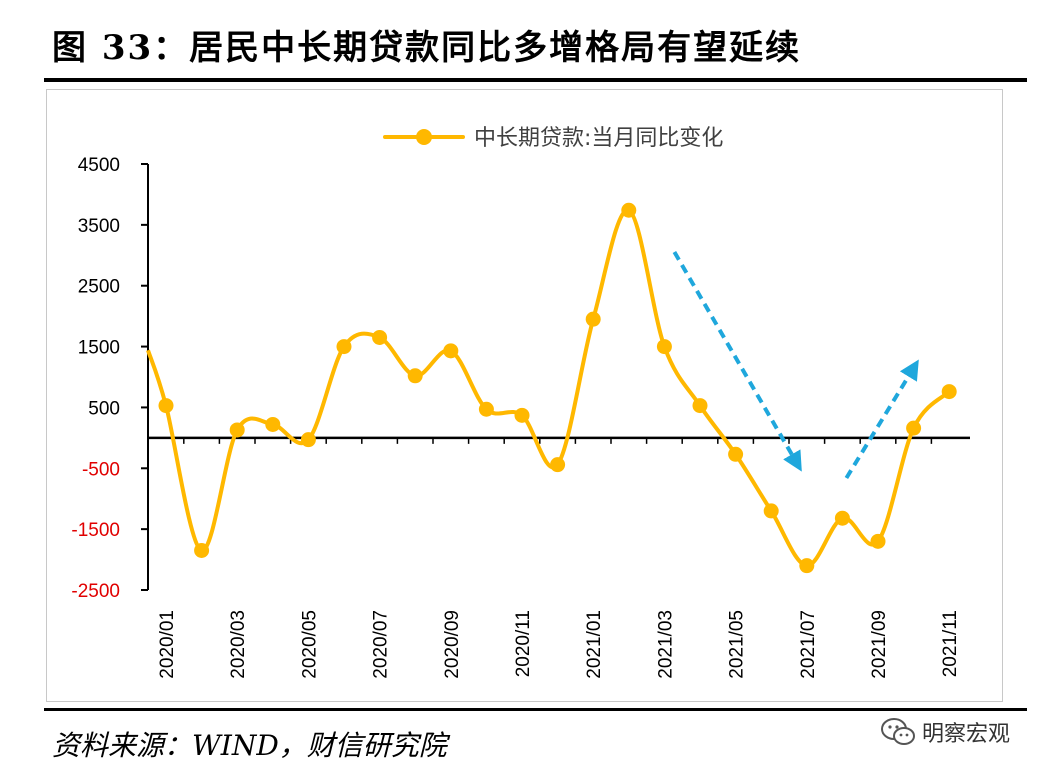 This screenshot has height=777, width=1061. What do you see at coordinates (594, 644) in the screenshot?
I see `x-tick-label: 2021/01` at bounding box center [594, 644].